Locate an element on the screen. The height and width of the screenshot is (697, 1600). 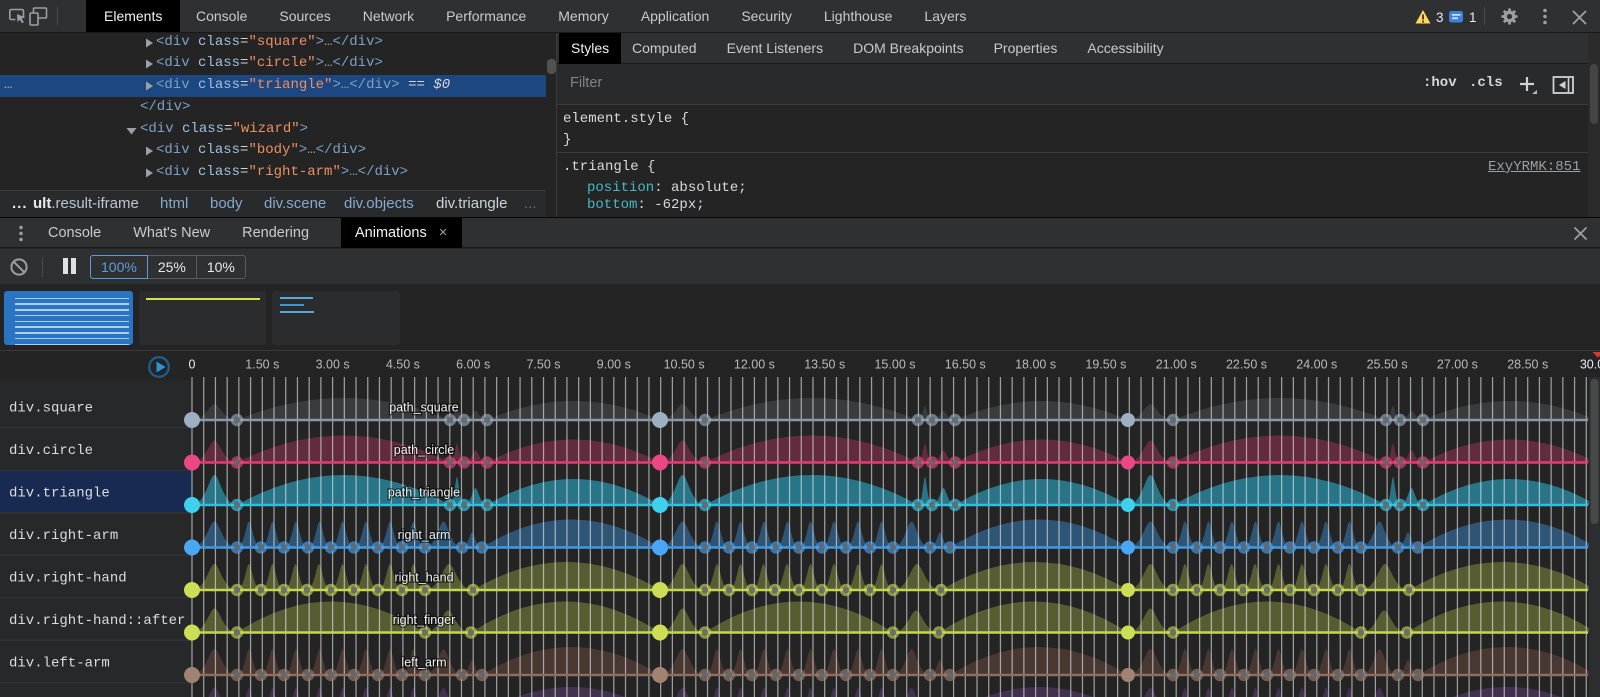
svg-text: 18.00 s is located at coordinates (1035, 365).